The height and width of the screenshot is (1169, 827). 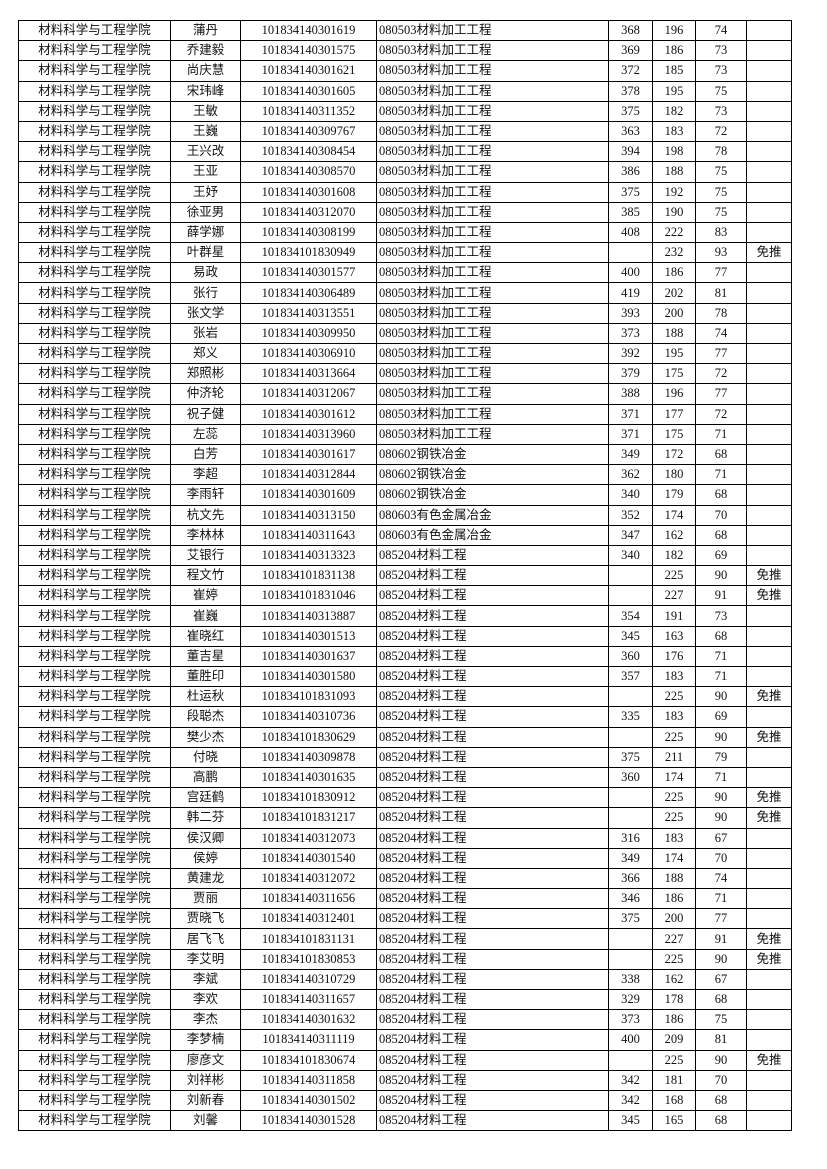 What do you see at coordinates (769, 596) in the screenshot?
I see `remark-cell: 免推` at bounding box center [769, 596].